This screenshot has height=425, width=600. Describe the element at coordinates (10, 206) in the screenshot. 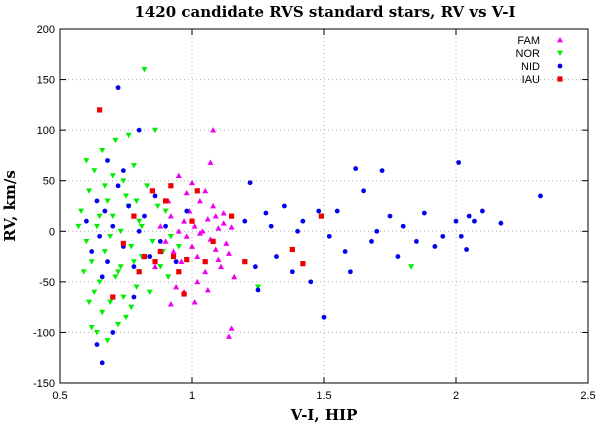

I see `y-axis-title: RV, km/s` at that location.